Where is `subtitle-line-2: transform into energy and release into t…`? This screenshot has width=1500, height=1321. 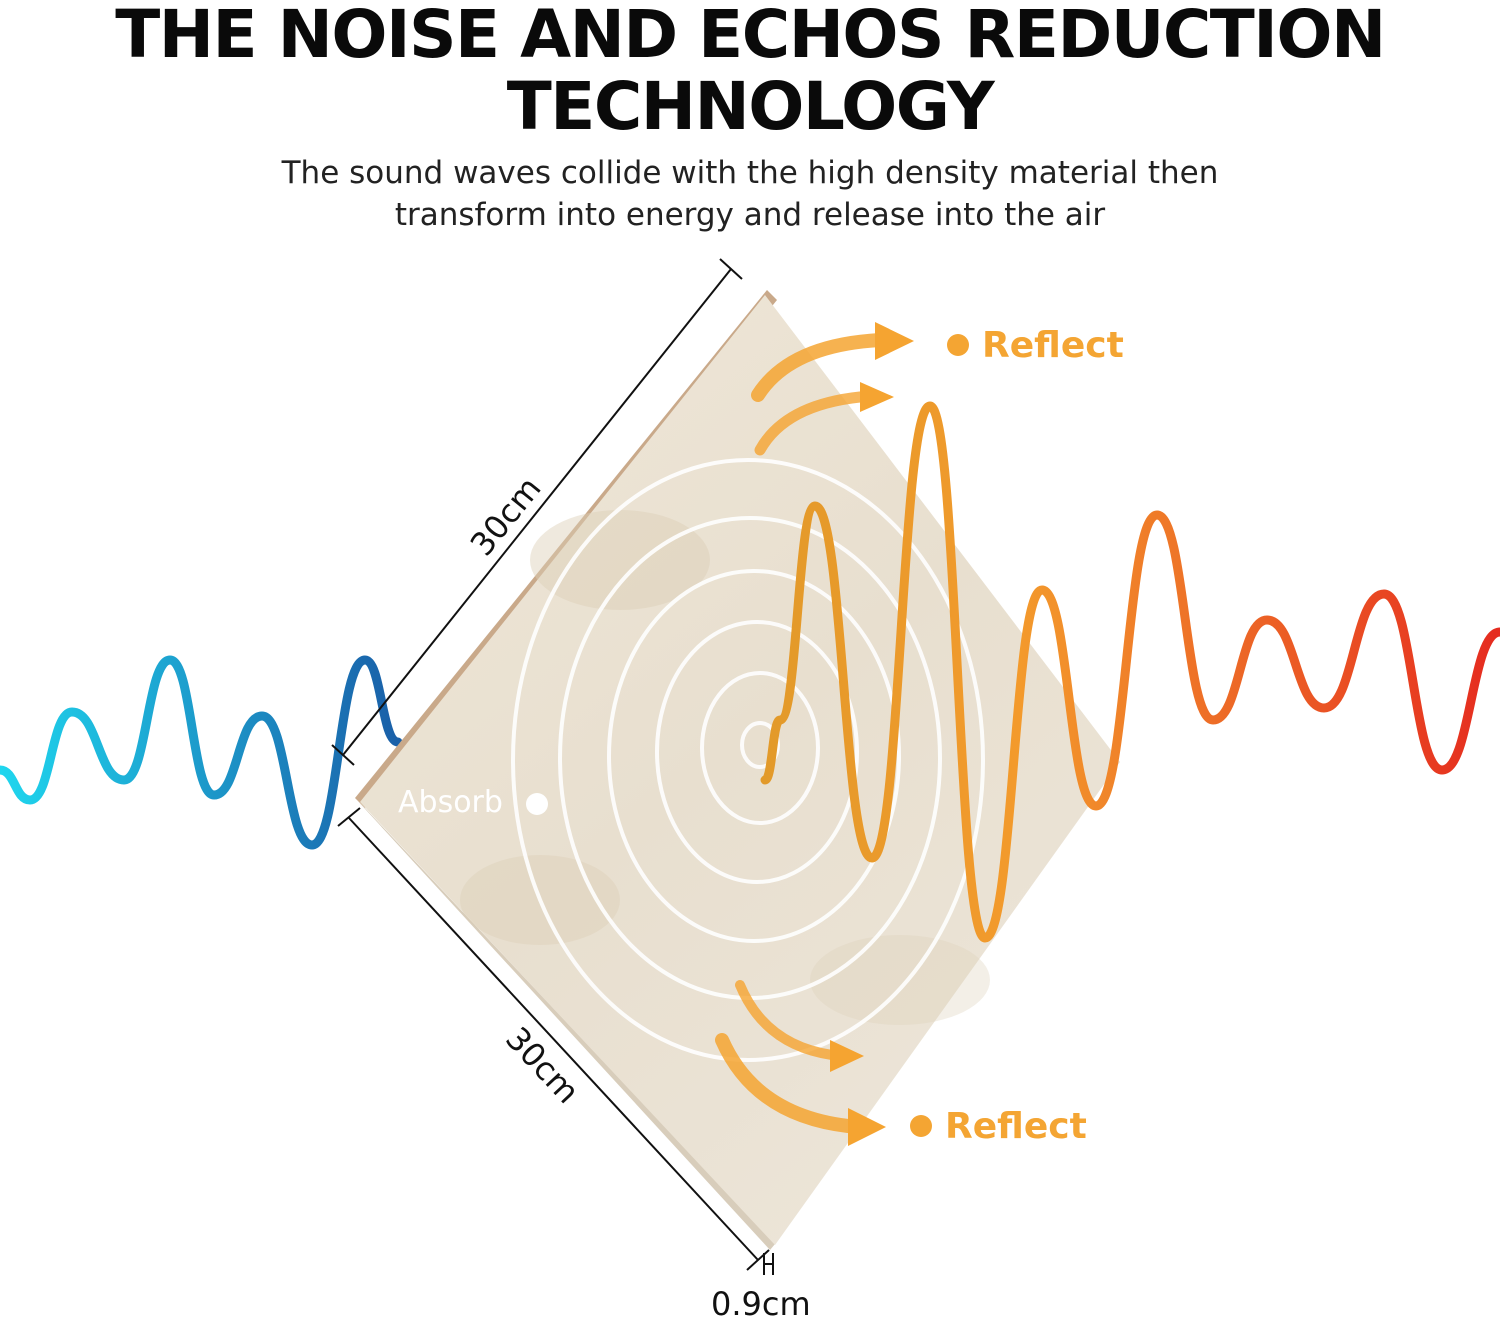 subtitle-line-2: transform into energy and release into t… is located at coordinates (750, 215).